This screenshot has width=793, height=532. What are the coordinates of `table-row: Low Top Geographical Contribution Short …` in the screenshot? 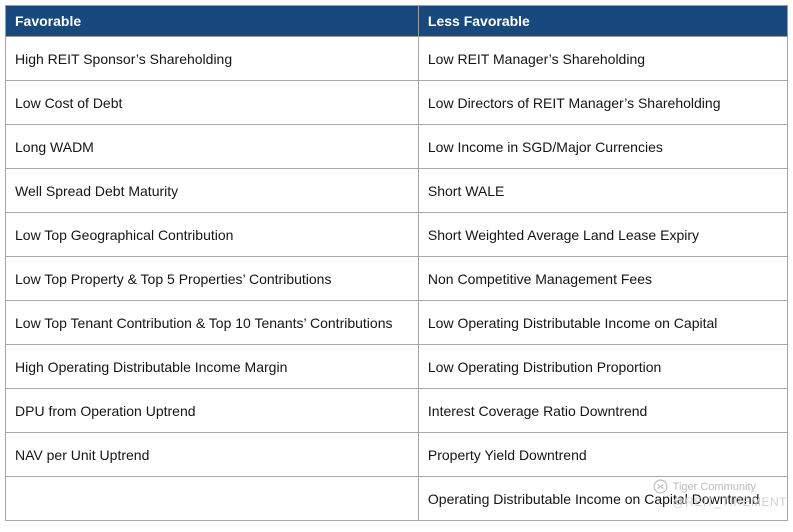 It's located at (397, 234).